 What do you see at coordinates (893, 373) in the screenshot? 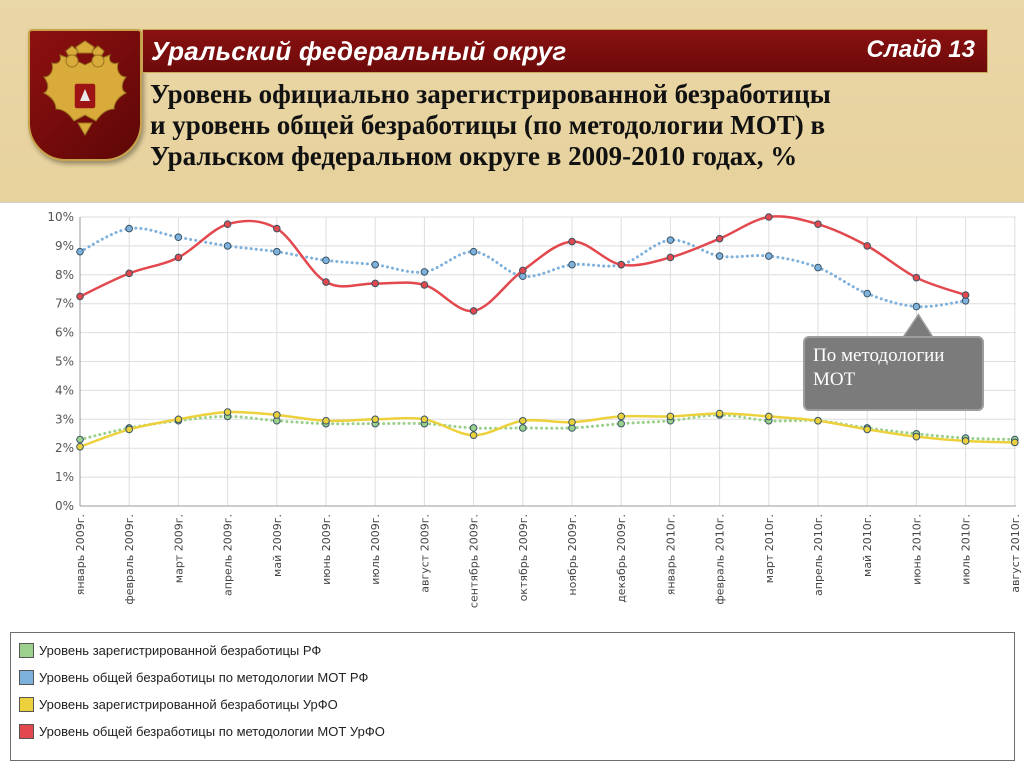
I see `mot-callout: По методологии МОТ` at bounding box center [893, 373].